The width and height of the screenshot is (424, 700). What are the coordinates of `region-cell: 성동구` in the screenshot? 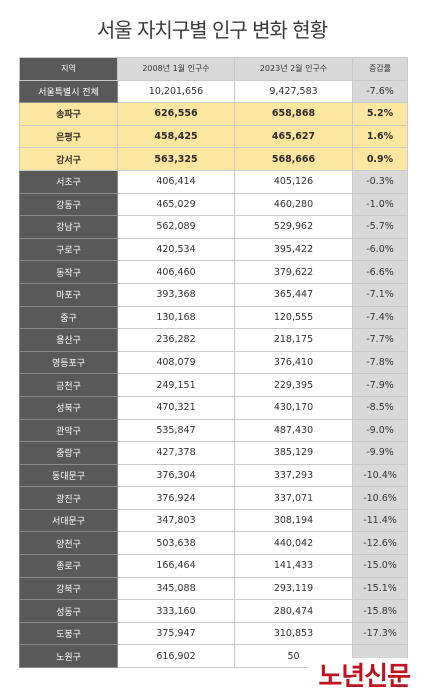 It's located at (68, 611).